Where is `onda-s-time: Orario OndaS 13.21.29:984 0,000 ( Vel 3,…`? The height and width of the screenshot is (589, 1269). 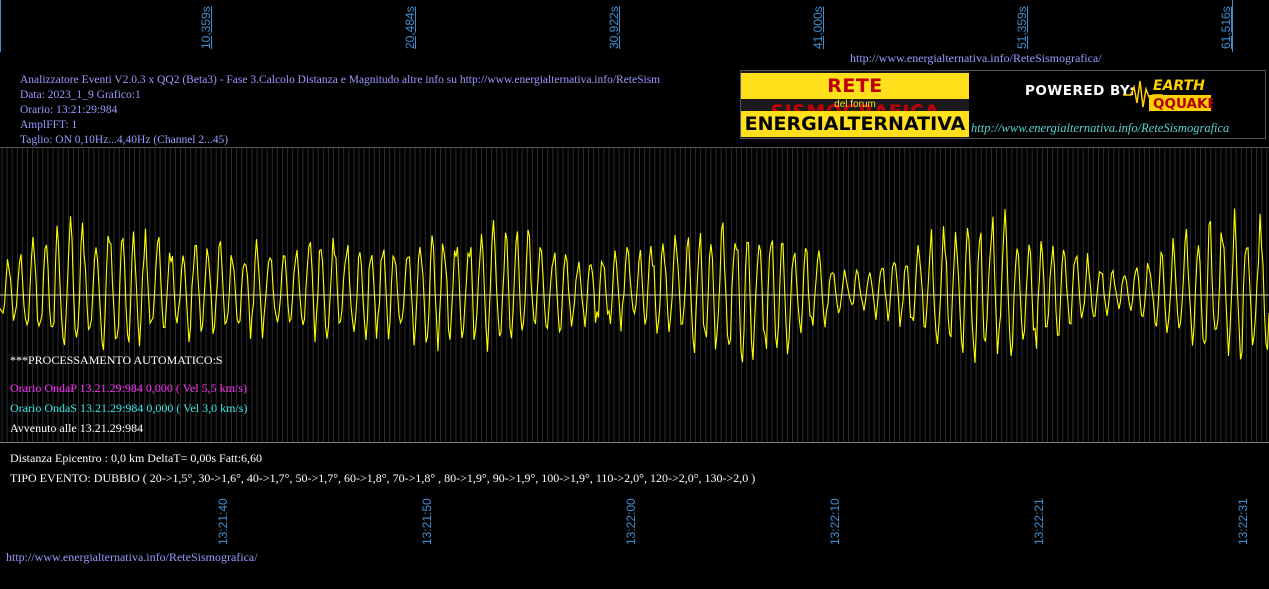 onda-s-time: Orario OndaS 13.21.29:984 0,000 ( Vel 3,… is located at coordinates (129, 408).